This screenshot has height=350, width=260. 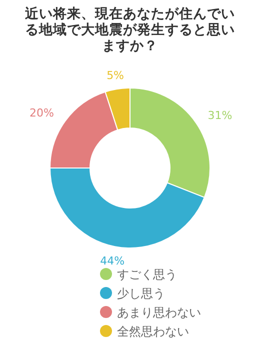 I want to click on legend-label: あまり思わない, so click(x=159, y=313).